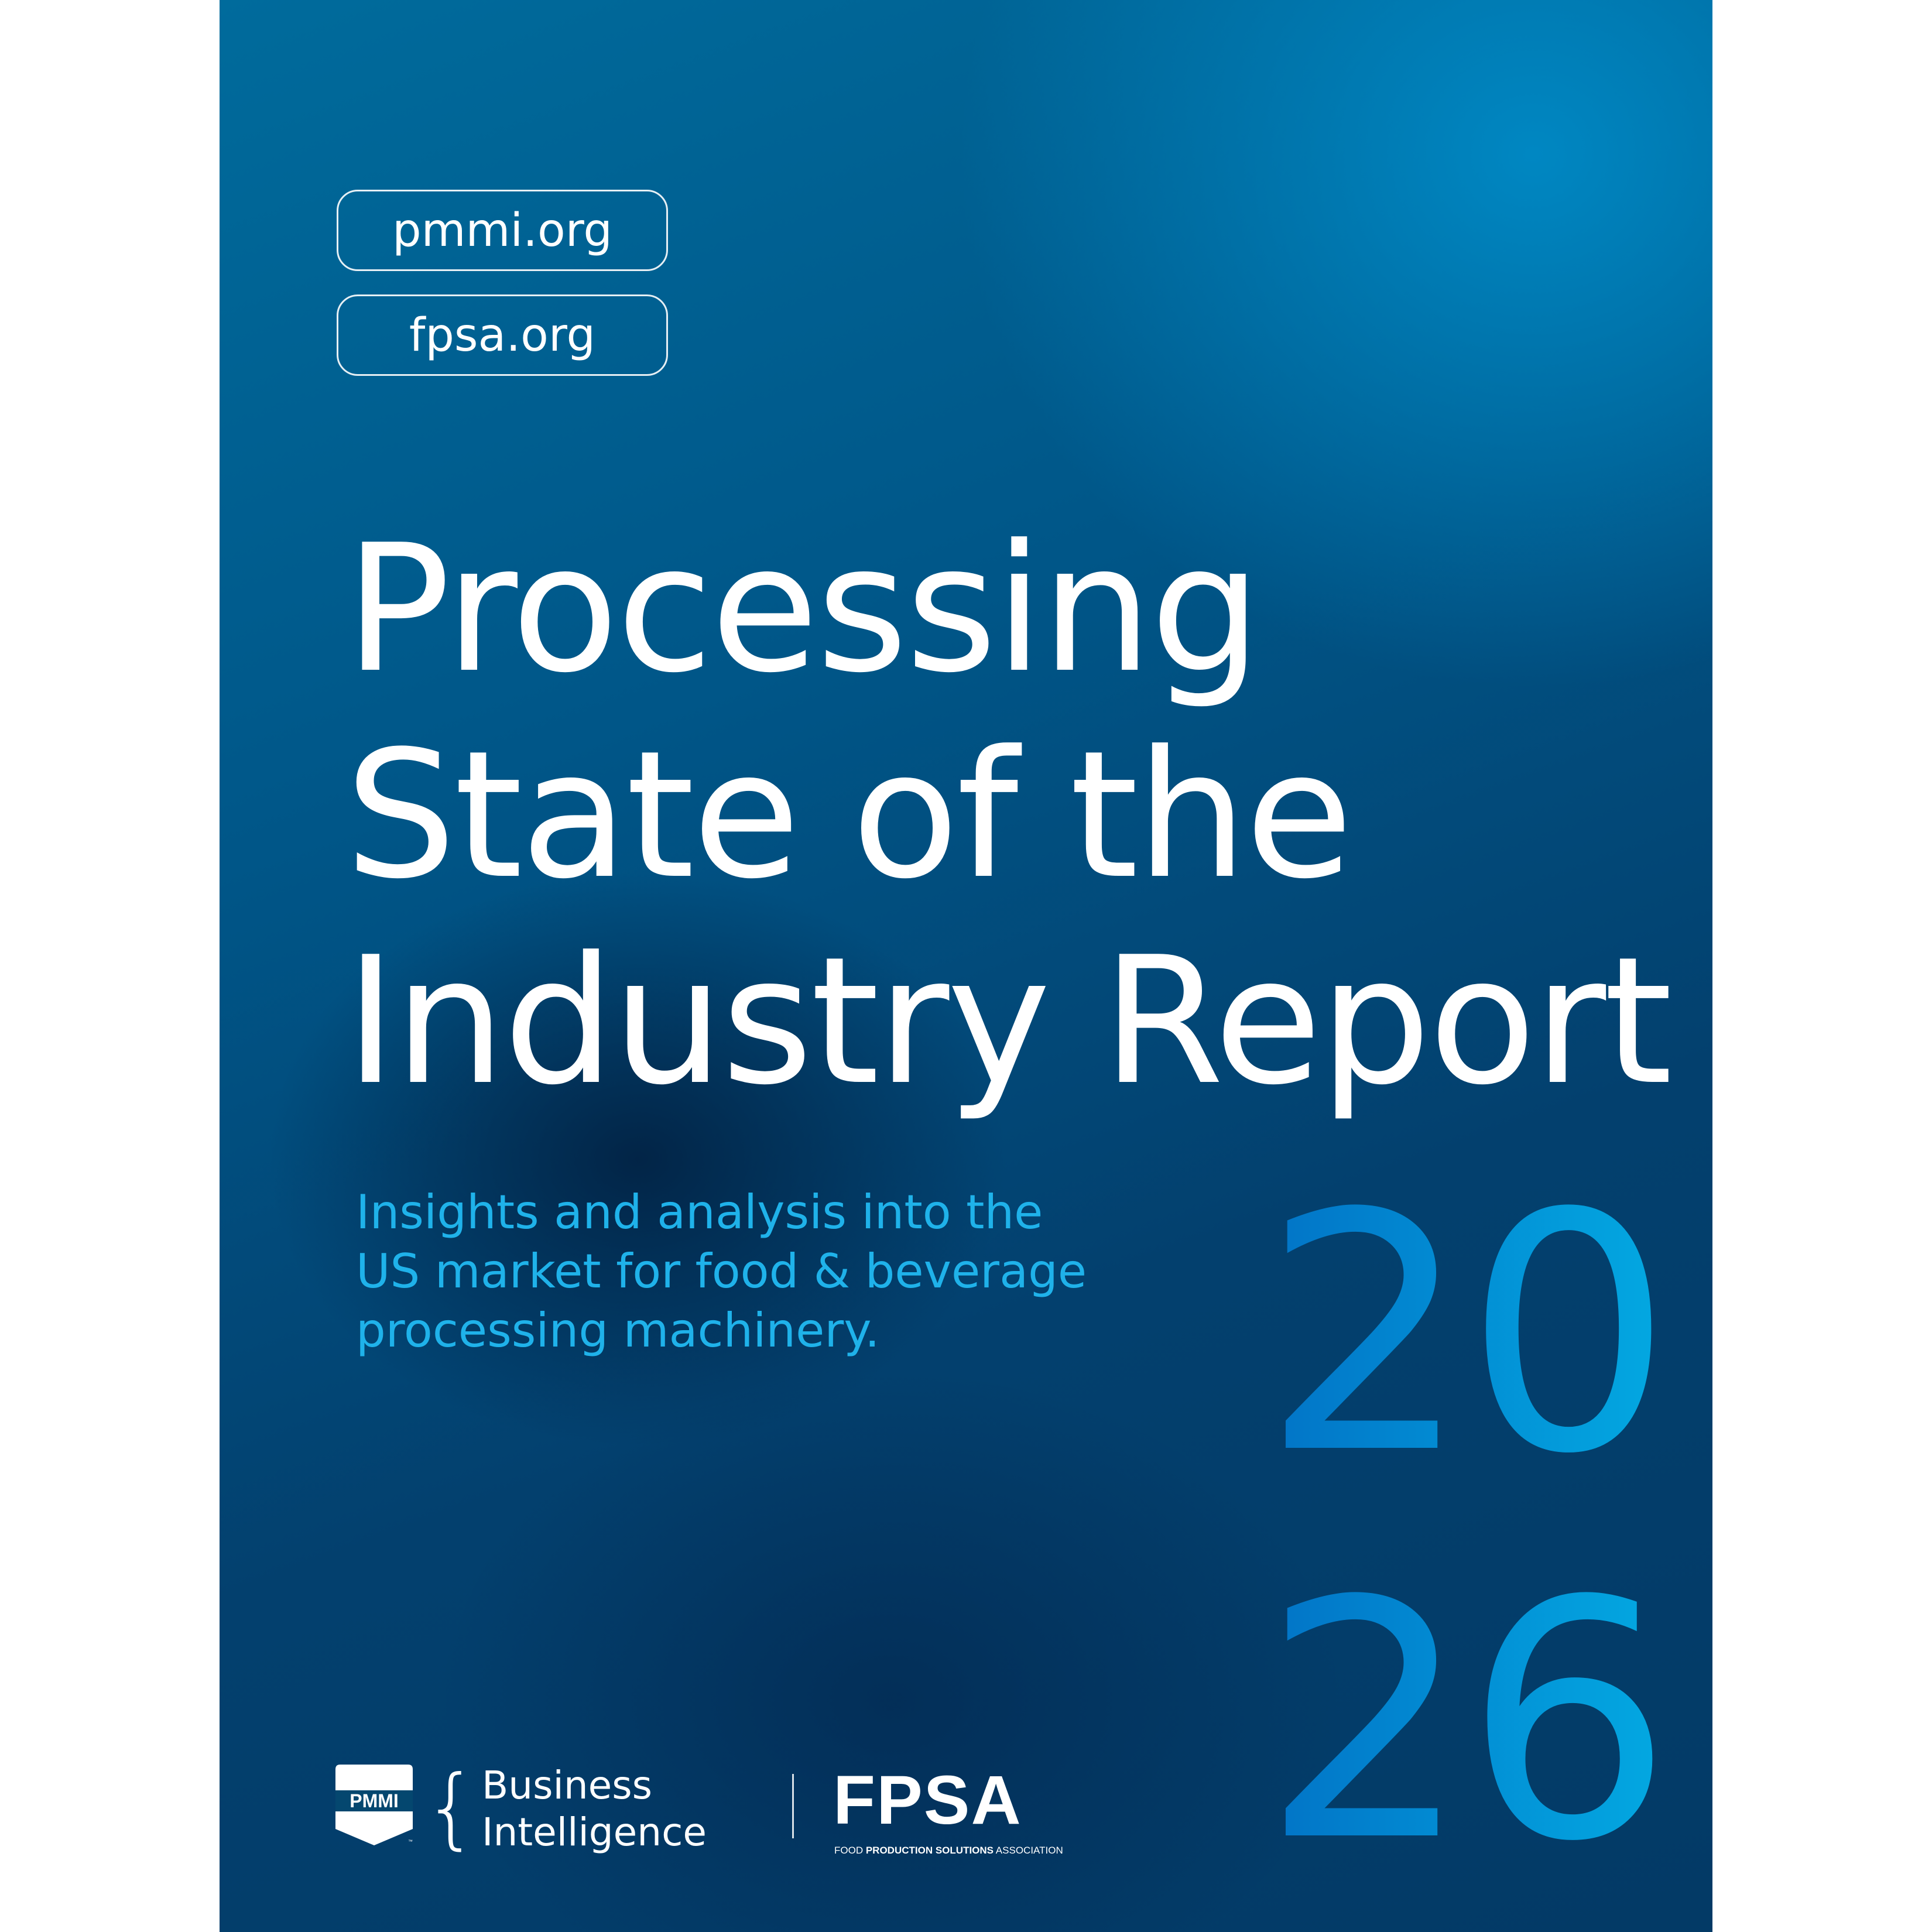  What do you see at coordinates (930, 1850) in the screenshot?
I see `tagline-part: PRODUCTION SOLUTIONS` at bounding box center [930, 1850].